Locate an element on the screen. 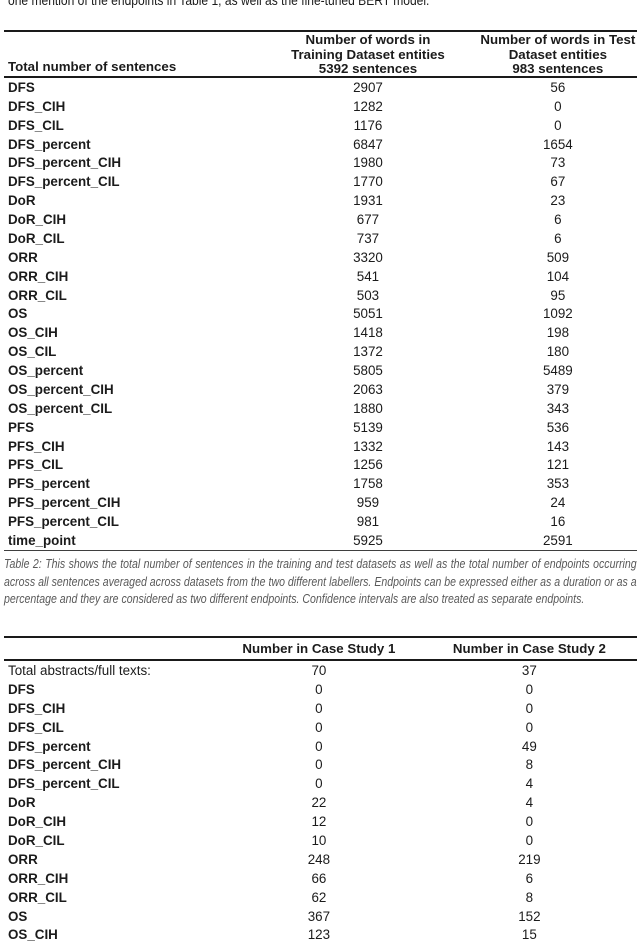  endpoint-label: PFS_percent_CIL is located at coordinates (63, 522).